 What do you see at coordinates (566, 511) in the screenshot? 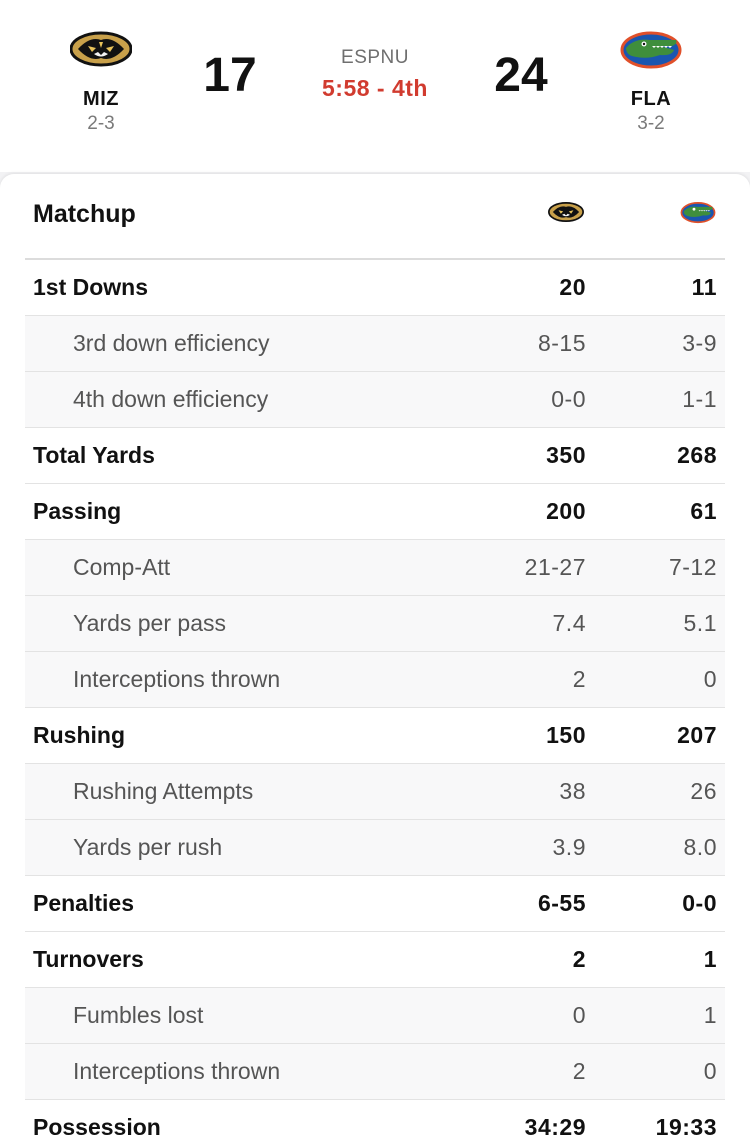
I see `away-stat-value: 200` at bounding box center [566, 511].